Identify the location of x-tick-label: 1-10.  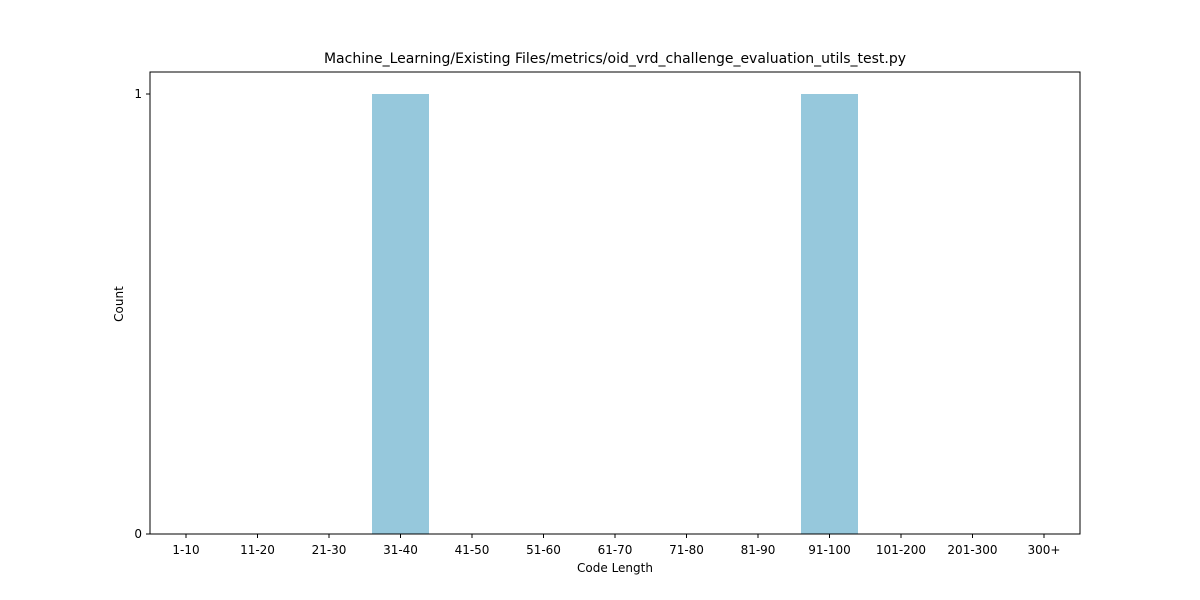
(185, 550).